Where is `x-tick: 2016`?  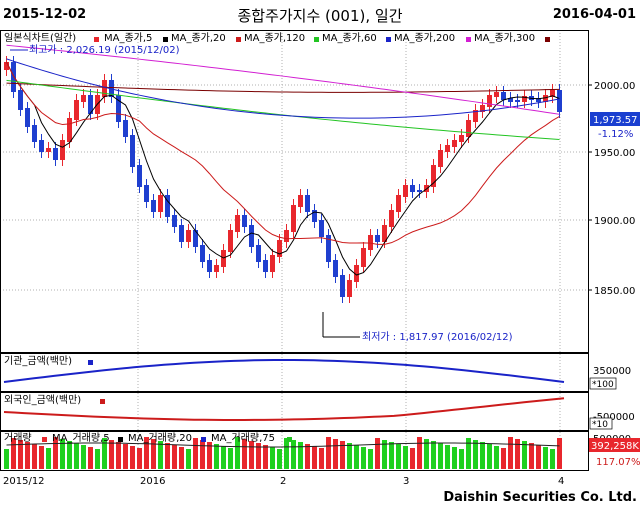 x-tick: 2016 is located at coordinates (152, 481).